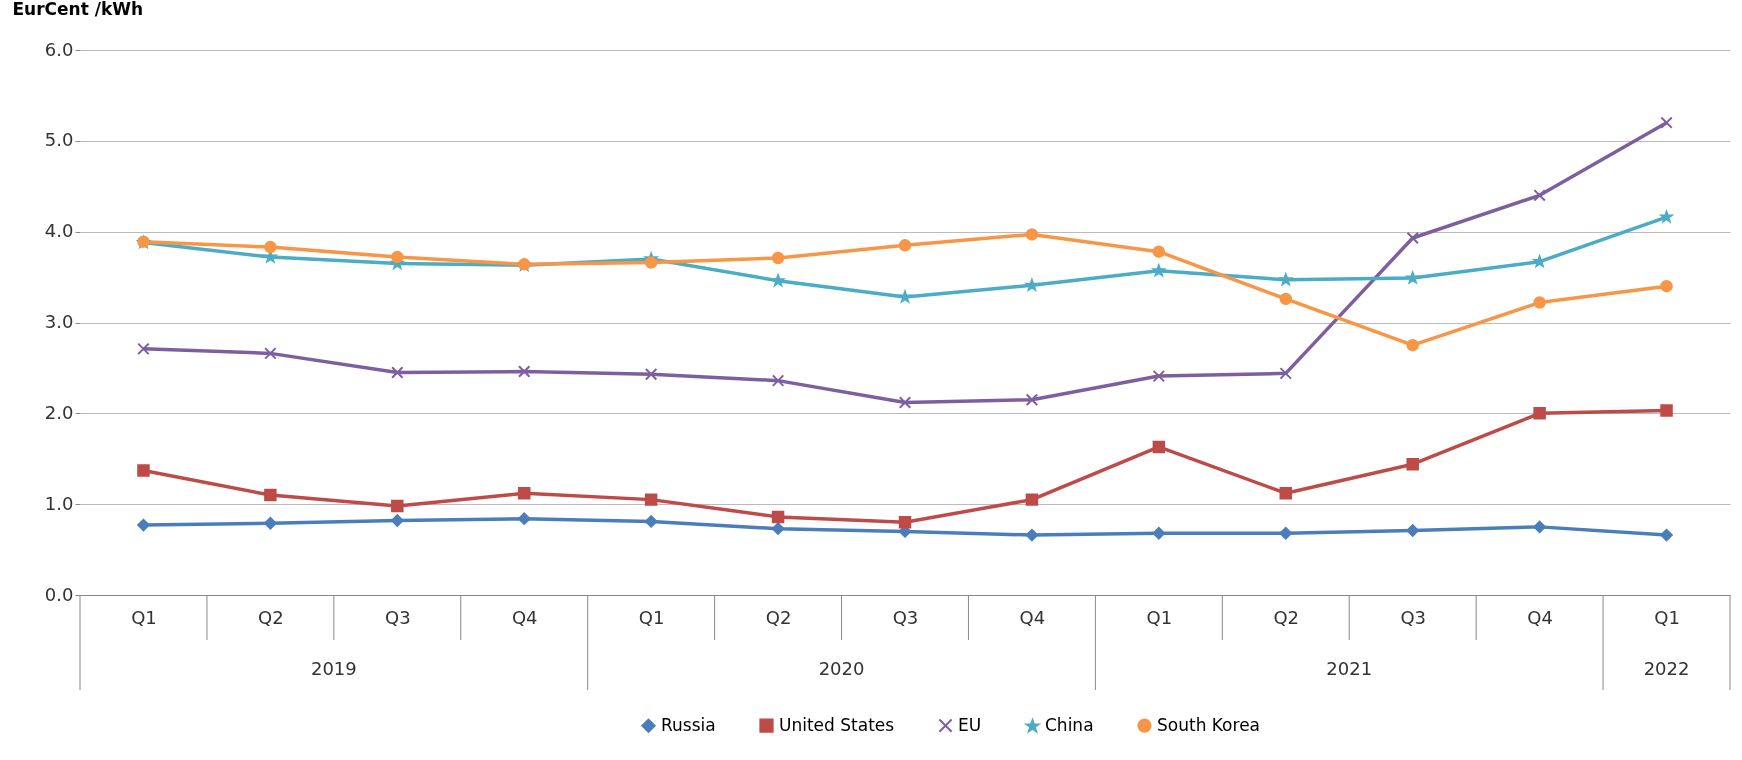 This screenshot has height=760, width=1742. What do you see at coordinates (970, 724) in the screenshot?
I see `legend-label: EU` at bounding box center [970, 724].